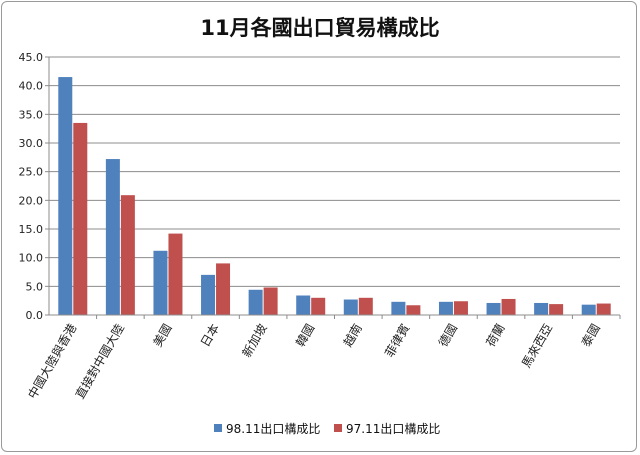 The width and height of the screenshot is (640, 455). Describe the element at coordinates (447, 335) in the screenshot. I see `category-label: 德國` at that location.